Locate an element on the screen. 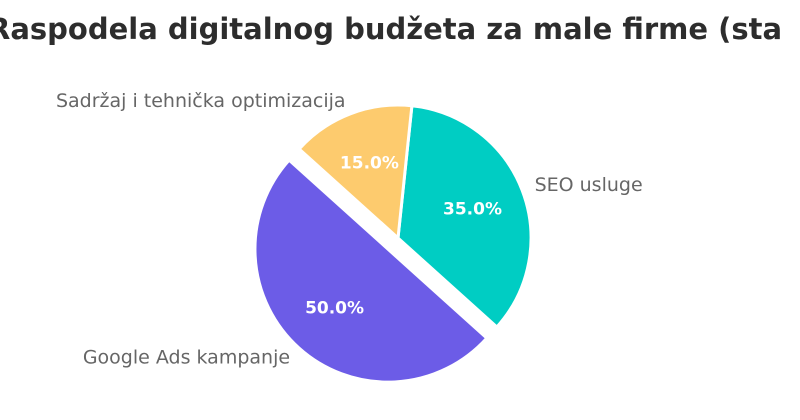 This screenshot has width=800, height=420. pie-slice-sadrzaj-i-tehnicka-optimizacija is located at coordinates (355, 171).